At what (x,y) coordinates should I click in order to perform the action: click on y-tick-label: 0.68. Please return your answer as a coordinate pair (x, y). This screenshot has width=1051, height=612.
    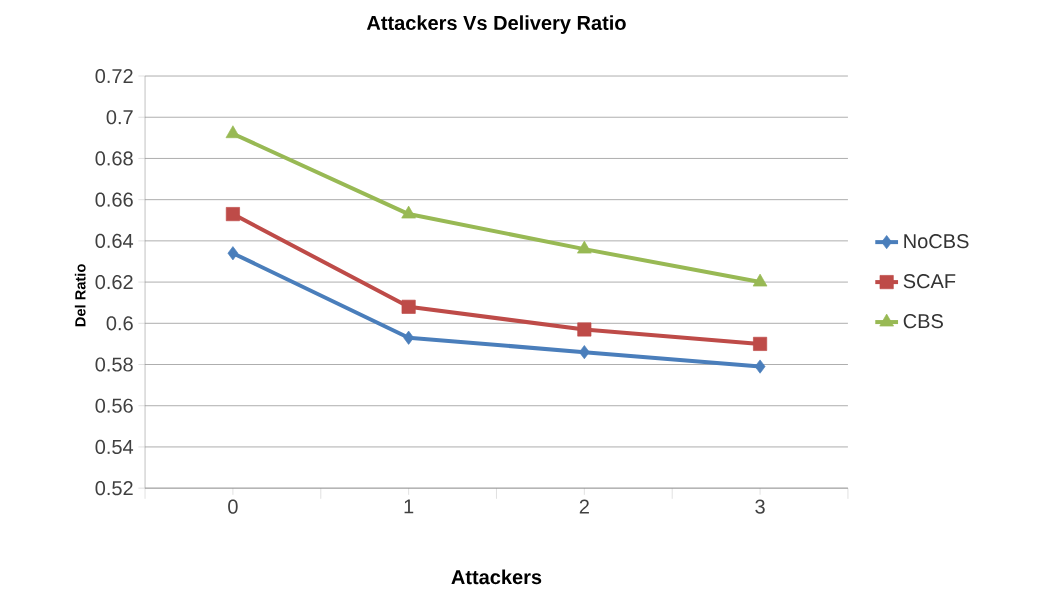
    Looking at the image, I should click on (114, 158).